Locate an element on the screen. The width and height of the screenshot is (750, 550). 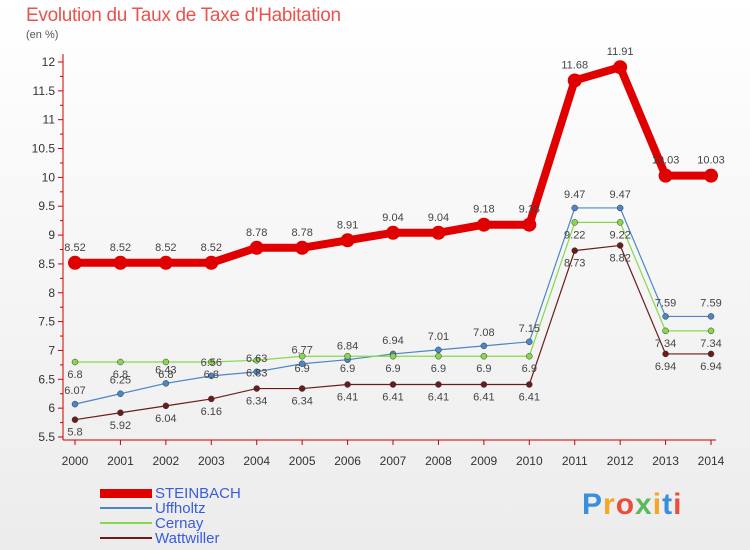
logo-letter: o is located at coordinates (625, 504).